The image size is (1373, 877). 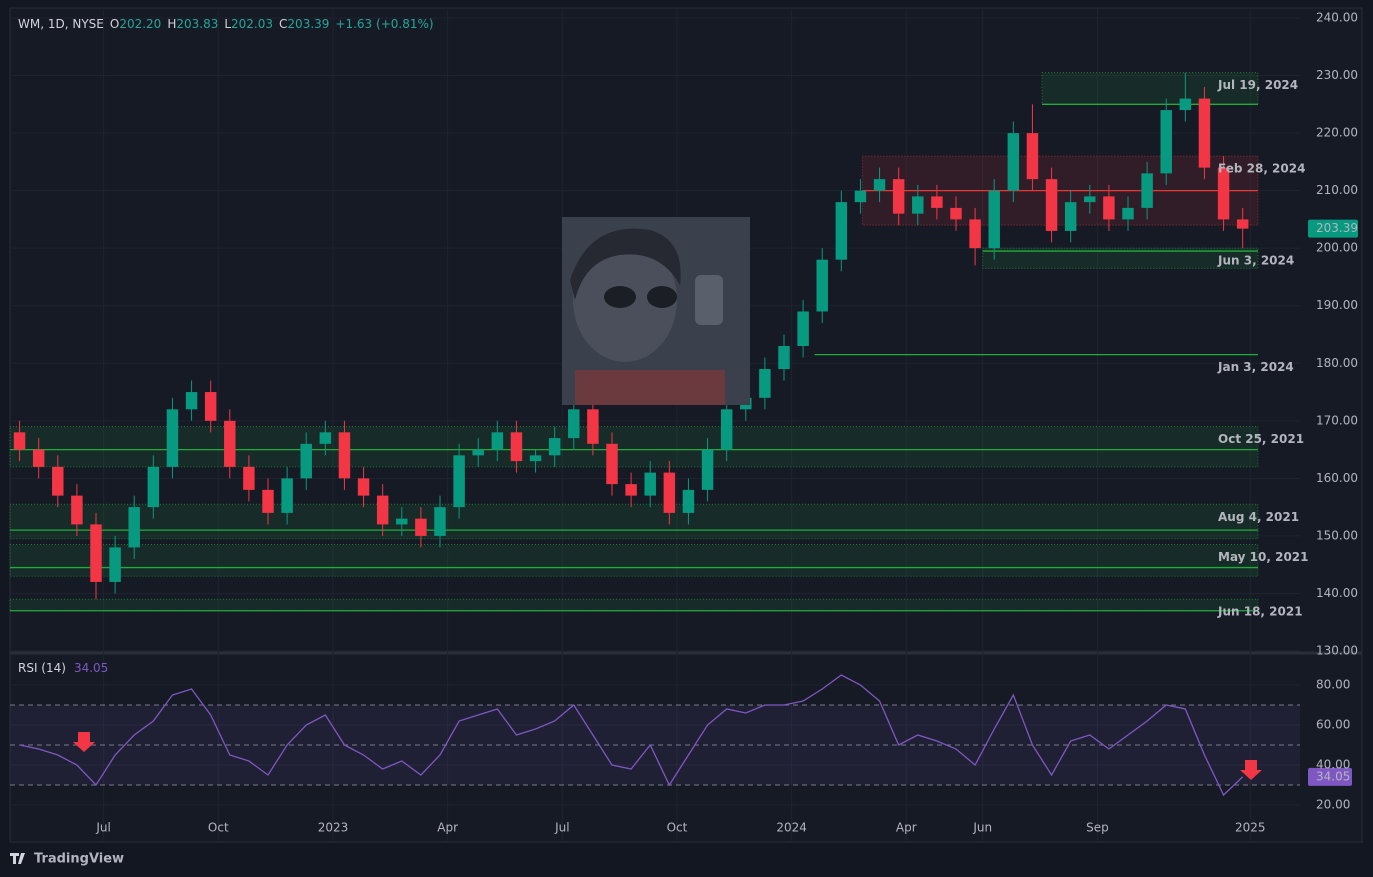 I want to click on rsi-value: 34.05, so click(x=91, y=668).